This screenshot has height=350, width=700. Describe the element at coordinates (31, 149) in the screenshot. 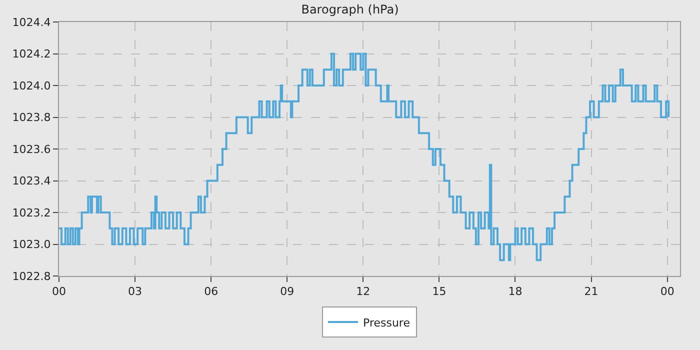

I see `y-tick-label: 1023.6` at that location.